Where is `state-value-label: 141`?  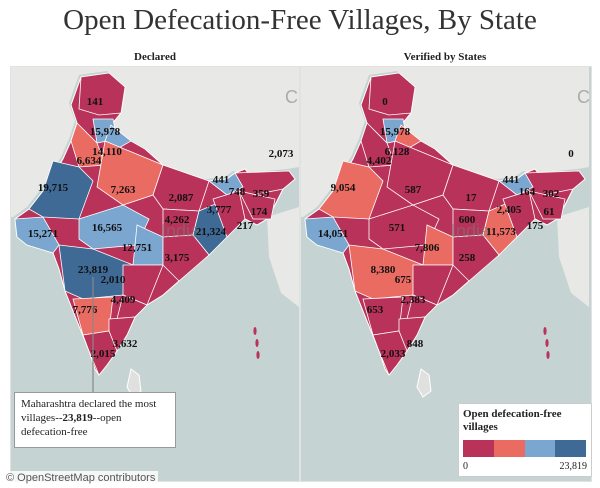
state-value-label: 141 is located at coordinates (95, 102).